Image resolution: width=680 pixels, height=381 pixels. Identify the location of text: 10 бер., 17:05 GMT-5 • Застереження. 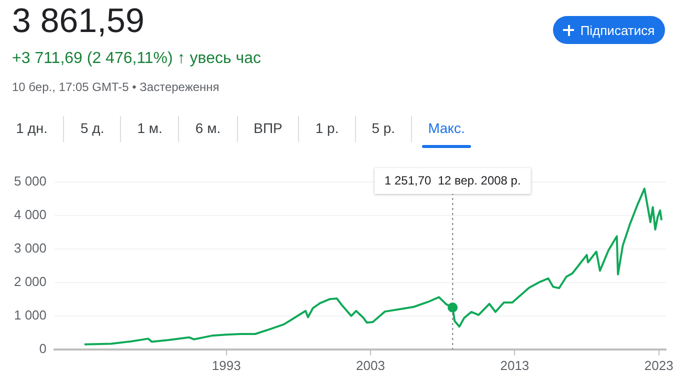
(116, 87).